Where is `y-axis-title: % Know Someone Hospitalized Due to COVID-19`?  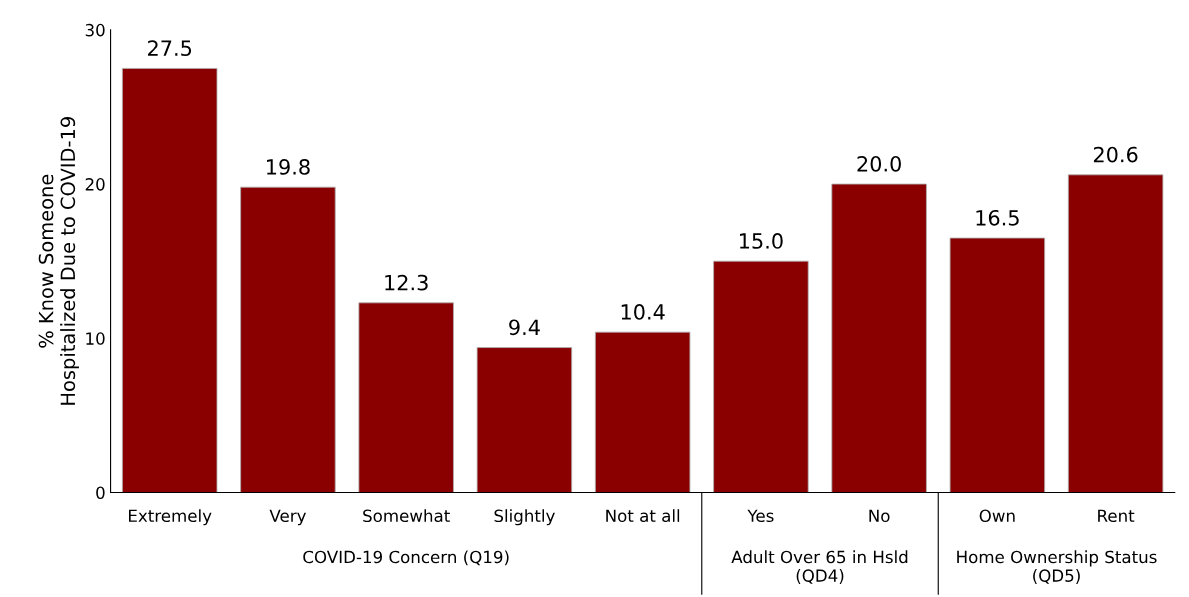 y-axis-title: % Know Someone Hospitalized Due to COVID-19 is located at coordinates (58, 261).